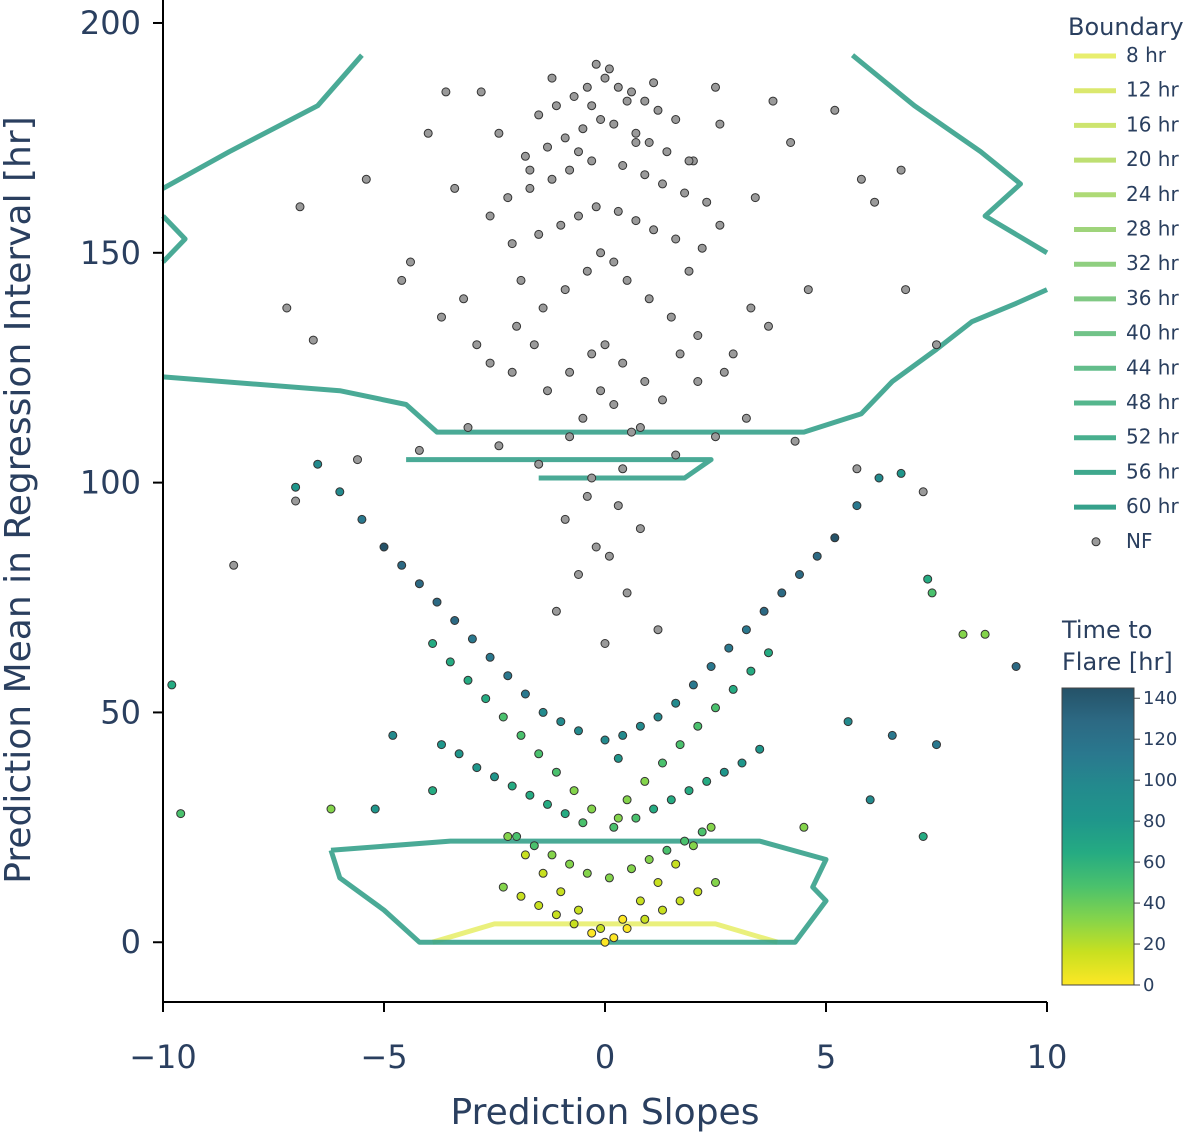 The height and width of the screenshot is (1136, 1200). I want to click on legend-label: 20 hr, so click(1152, 159).